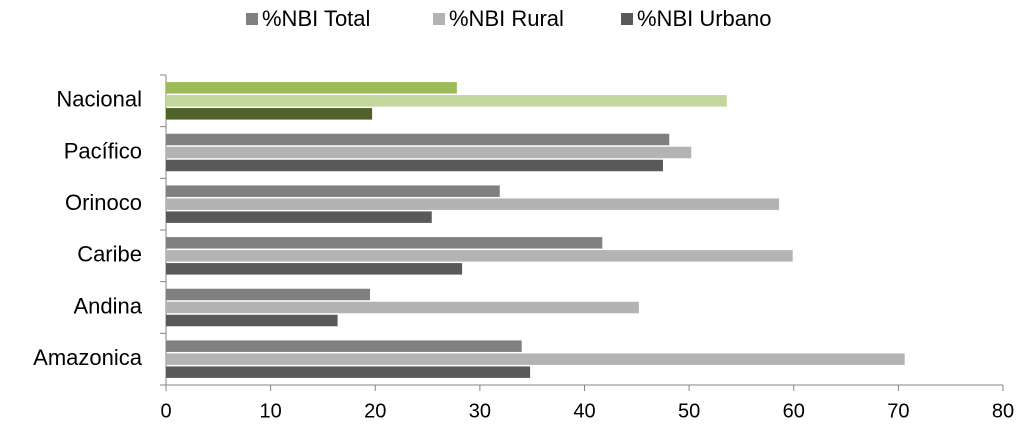  Describe the element at coordinates (165, 411) in the screenshot. I see `x-tick-label: 0` at that location.